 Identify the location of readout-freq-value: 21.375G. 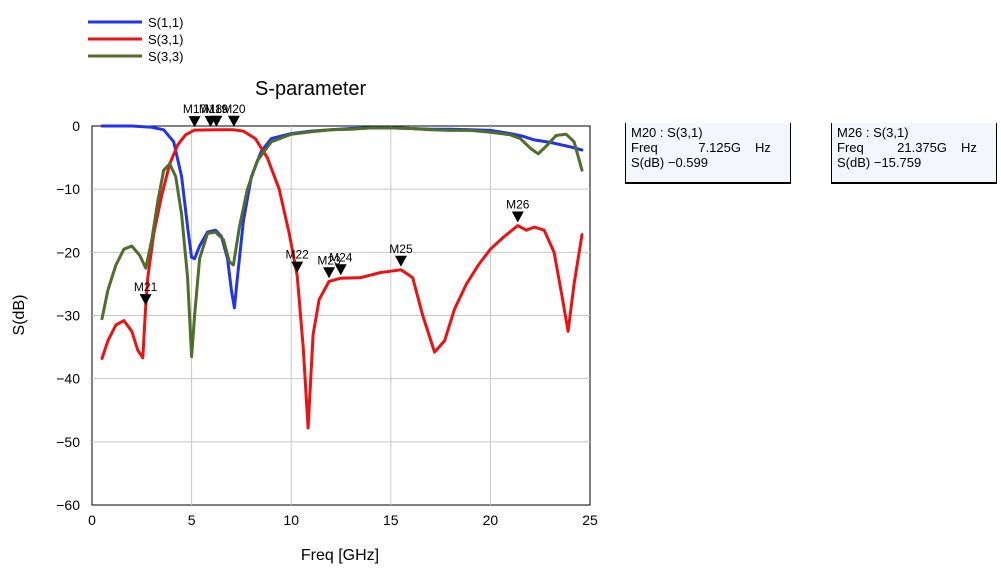
(922, 147).